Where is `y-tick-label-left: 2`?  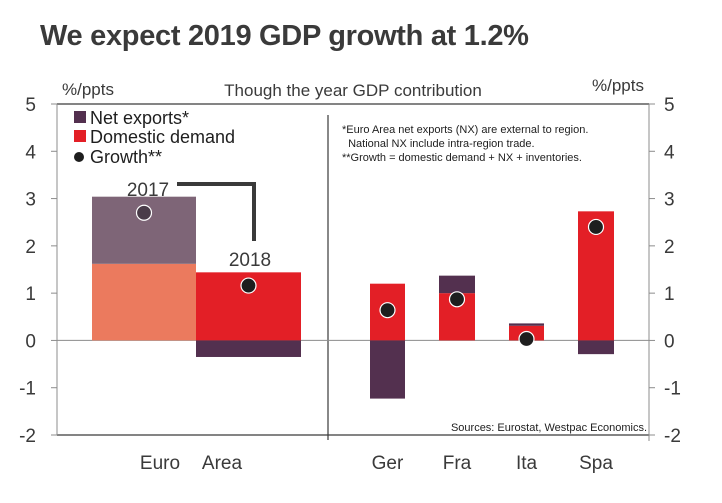
y-tick-label-left: 2 is located at coordinates (30, 247).